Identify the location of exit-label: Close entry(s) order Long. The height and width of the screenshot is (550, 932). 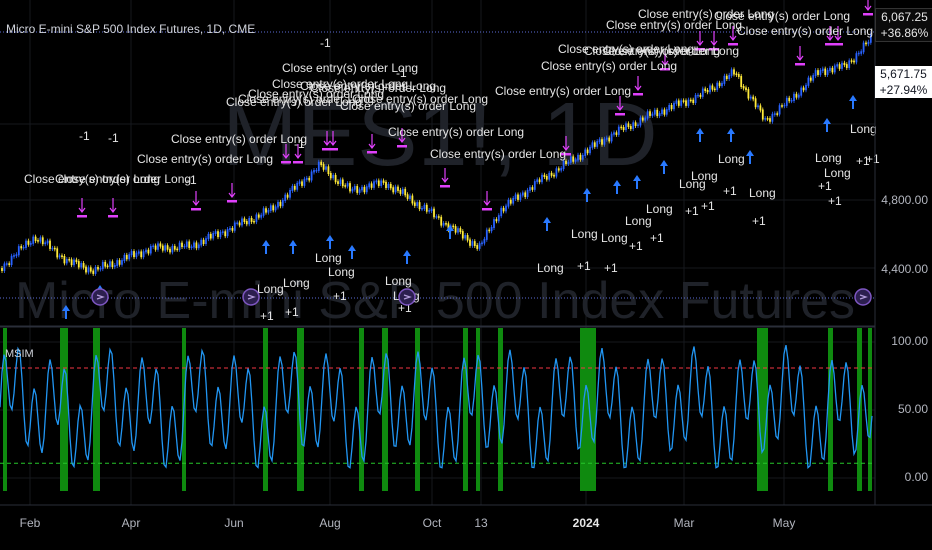
(239, 139).